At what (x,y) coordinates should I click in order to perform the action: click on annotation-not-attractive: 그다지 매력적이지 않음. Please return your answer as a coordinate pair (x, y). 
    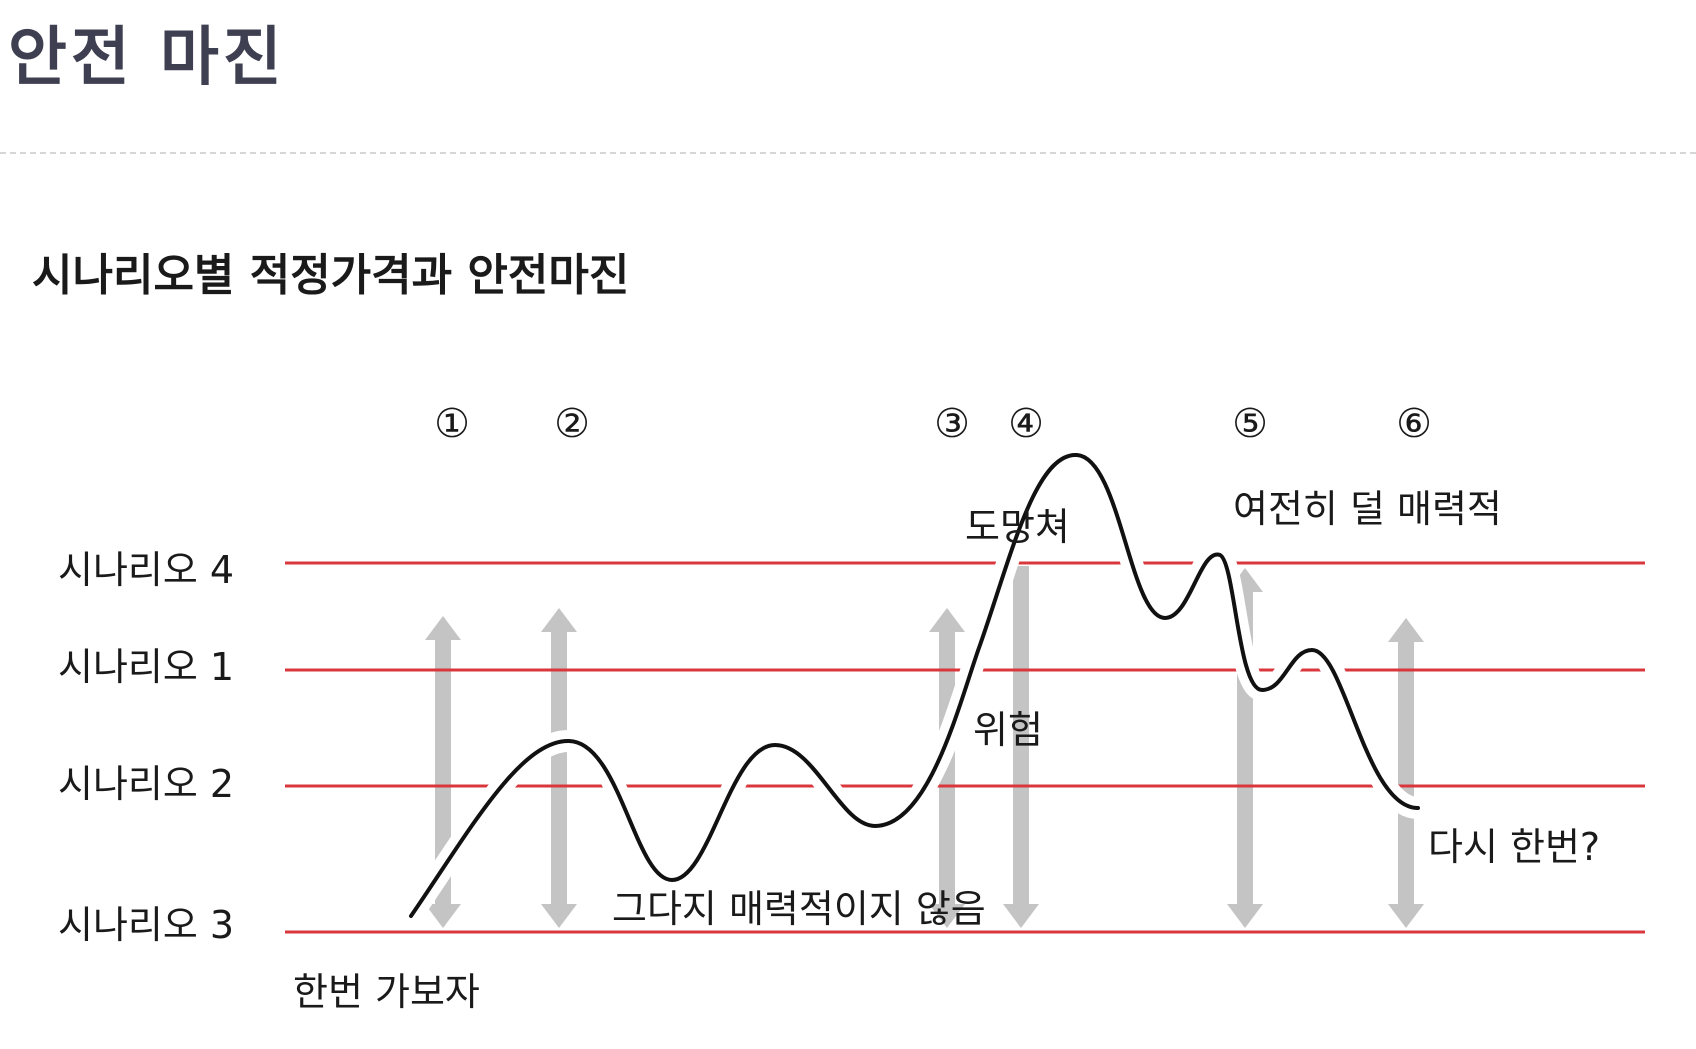
    Looking at the image, I should click on (799, 909).